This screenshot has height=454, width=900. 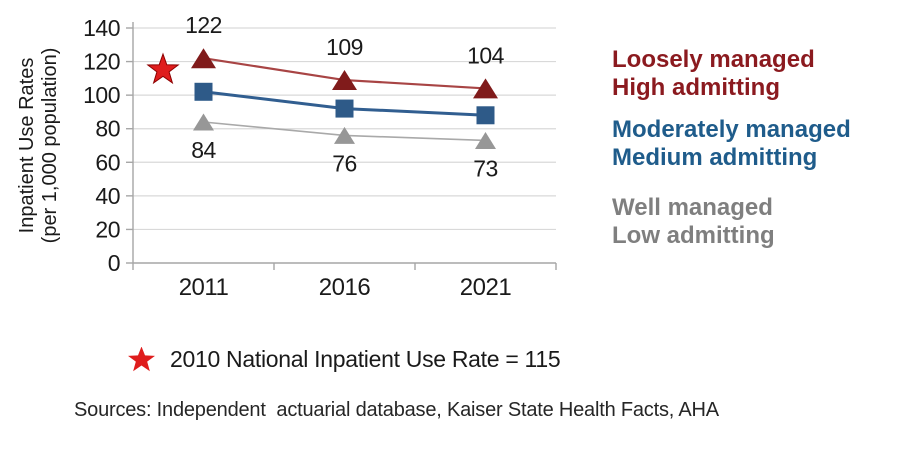 I want to click on data-label: 73, so click(x=485, y=168).